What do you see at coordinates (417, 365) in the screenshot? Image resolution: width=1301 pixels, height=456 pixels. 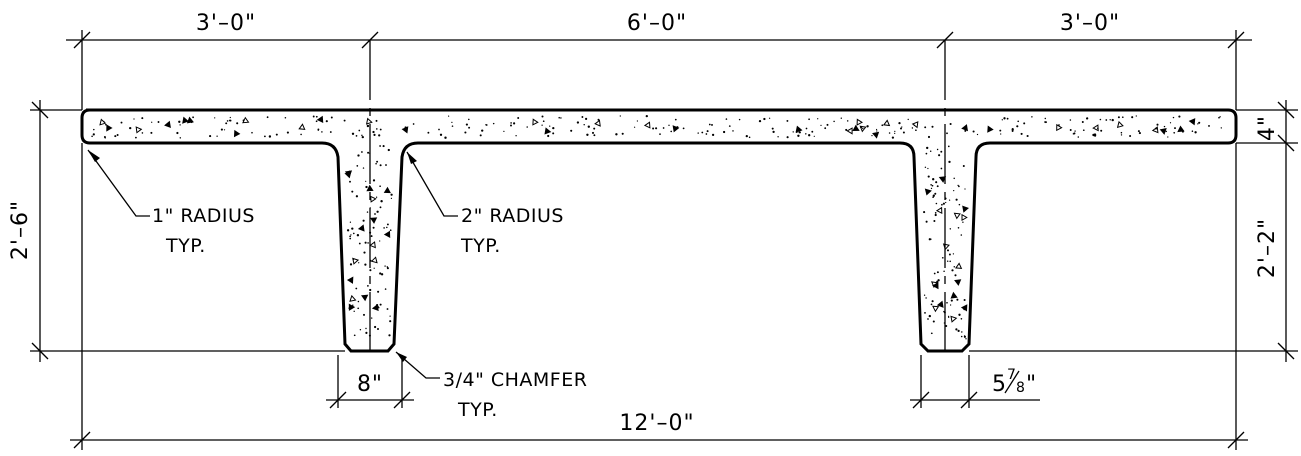 I see `chamfer-leader` at bounding box center [417, 365].